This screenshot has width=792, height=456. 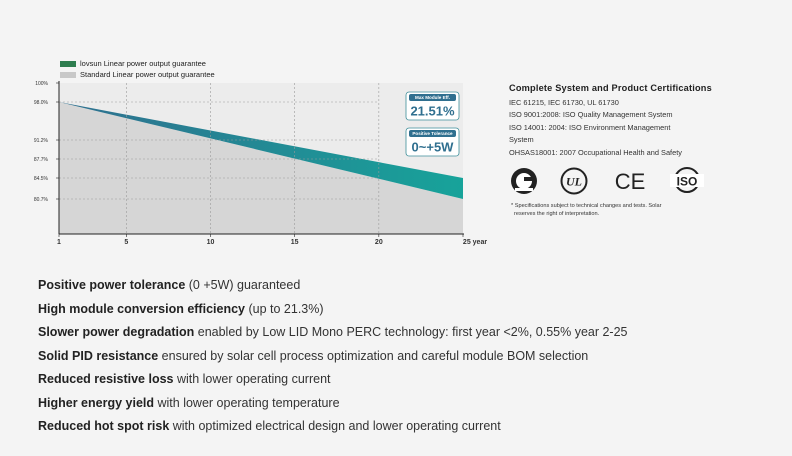 What do you see at coordinates (295, 242) in the screenshot?
I see `x-tick-label: 15` at bounding box center [295, 242].